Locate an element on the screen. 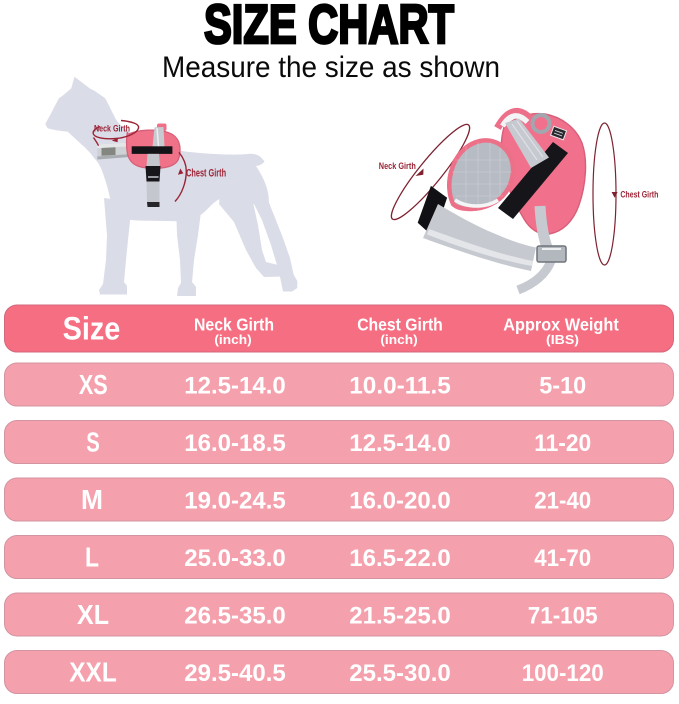 The height and width of the screenshot is (704, 679). svg-text: 16.0-20.0 is located at coordinates (400, 501).